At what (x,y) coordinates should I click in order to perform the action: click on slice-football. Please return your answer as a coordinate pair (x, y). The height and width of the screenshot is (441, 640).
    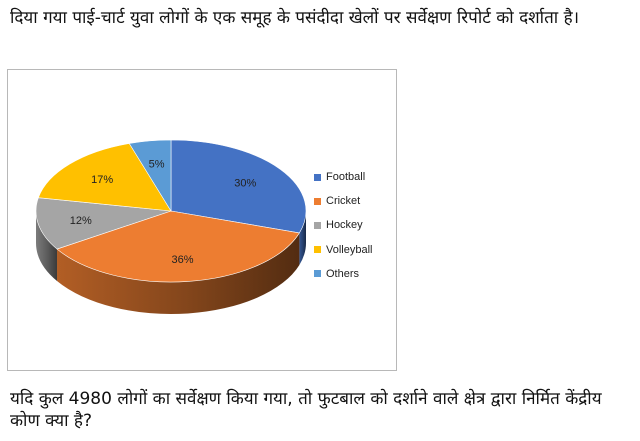
    Looking at the image, I should click on (238, 186).